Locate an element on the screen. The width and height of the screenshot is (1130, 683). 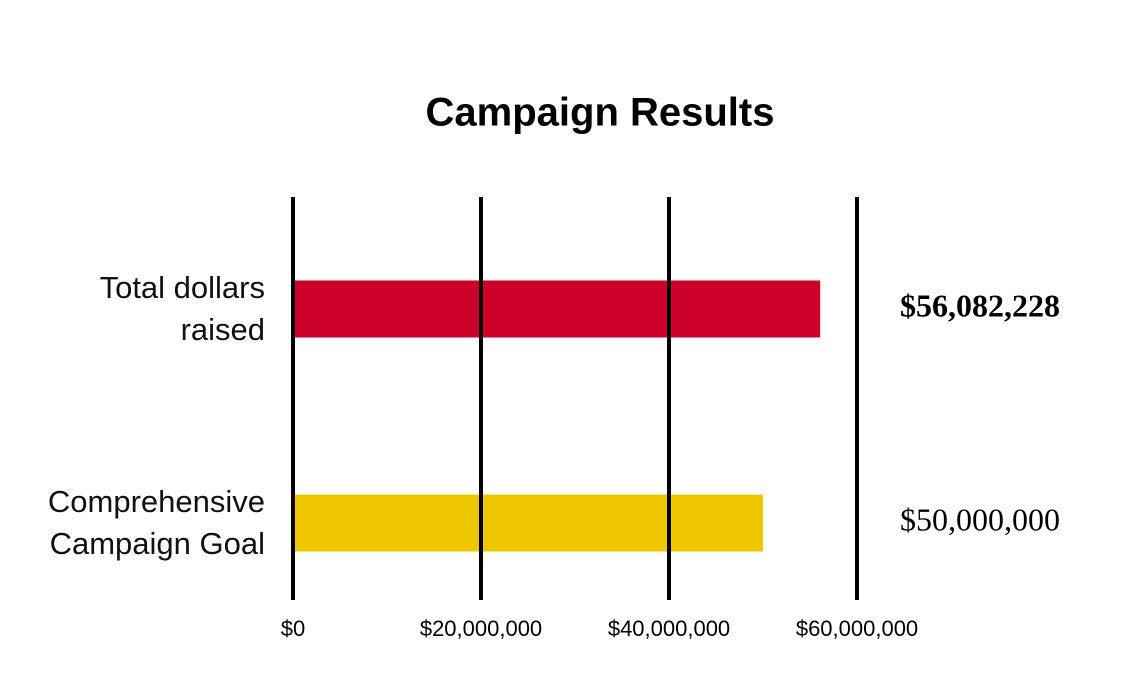
value-label: $56,082,228 is located at coordinates (980, 305).